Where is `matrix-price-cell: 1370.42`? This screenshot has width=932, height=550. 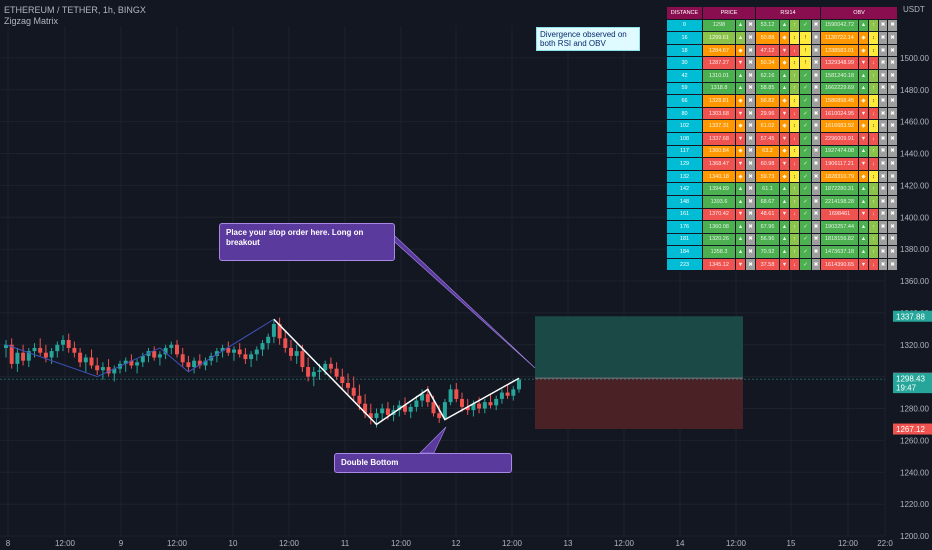 matrix-price-cell: 1370.42 is located at coordinates (719, 214).